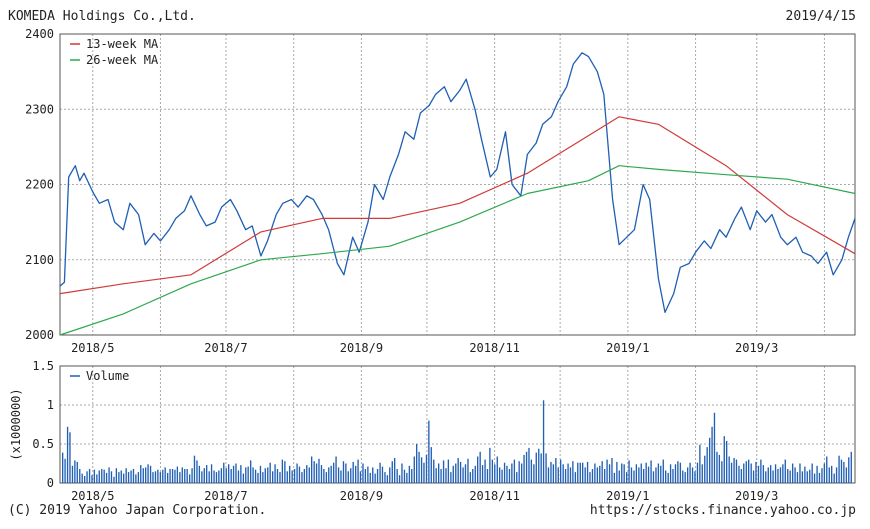 The height and width of the screenshot is (529, 870). I want to click on volume-x-tick-label: 2018/5, so click(92, 496).